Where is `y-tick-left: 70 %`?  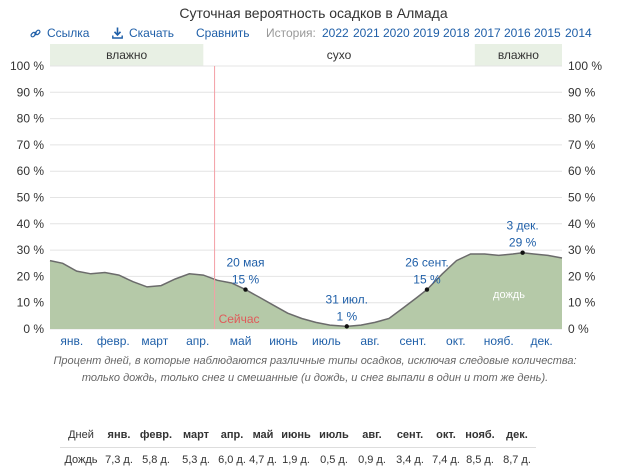
y-tick-left: 70 % is located at coordinates (31, 145).